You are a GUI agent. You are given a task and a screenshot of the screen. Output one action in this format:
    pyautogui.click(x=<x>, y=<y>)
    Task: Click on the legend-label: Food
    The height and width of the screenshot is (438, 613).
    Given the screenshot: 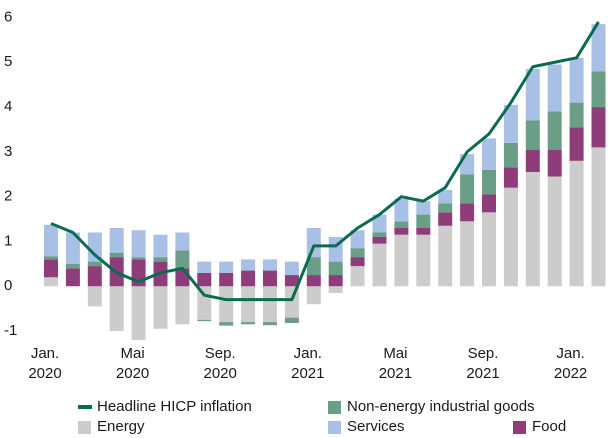 What is the action you would take?
    pyautogui.click(x=549, y=426)
    